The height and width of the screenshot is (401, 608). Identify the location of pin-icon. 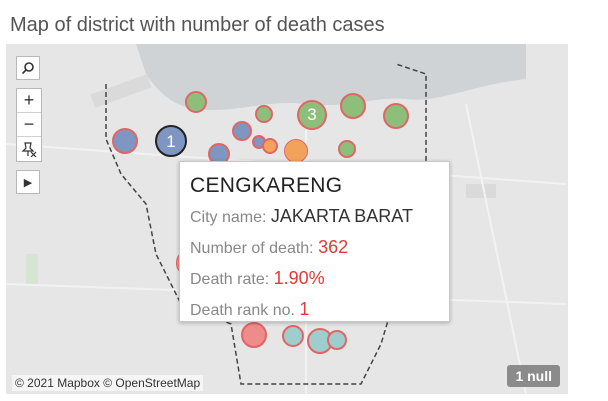
(29, 149).